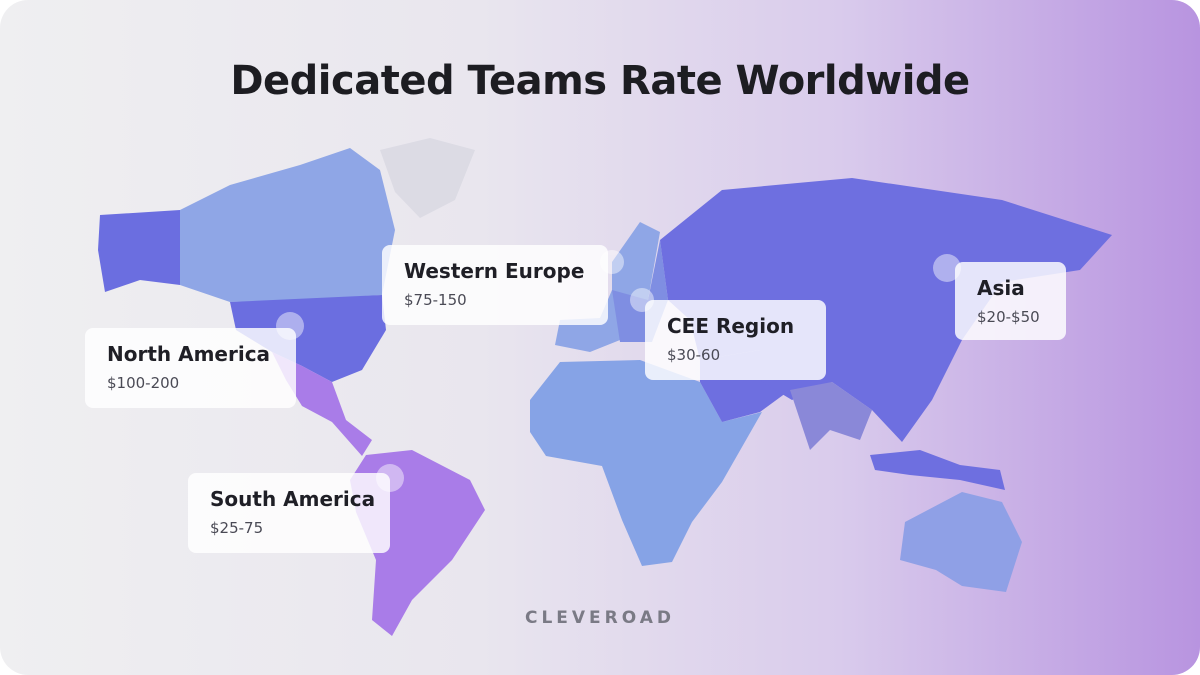  Describe the element at coordinates (189, 354) in the screenshot. I see `region-name: North America` at that location.